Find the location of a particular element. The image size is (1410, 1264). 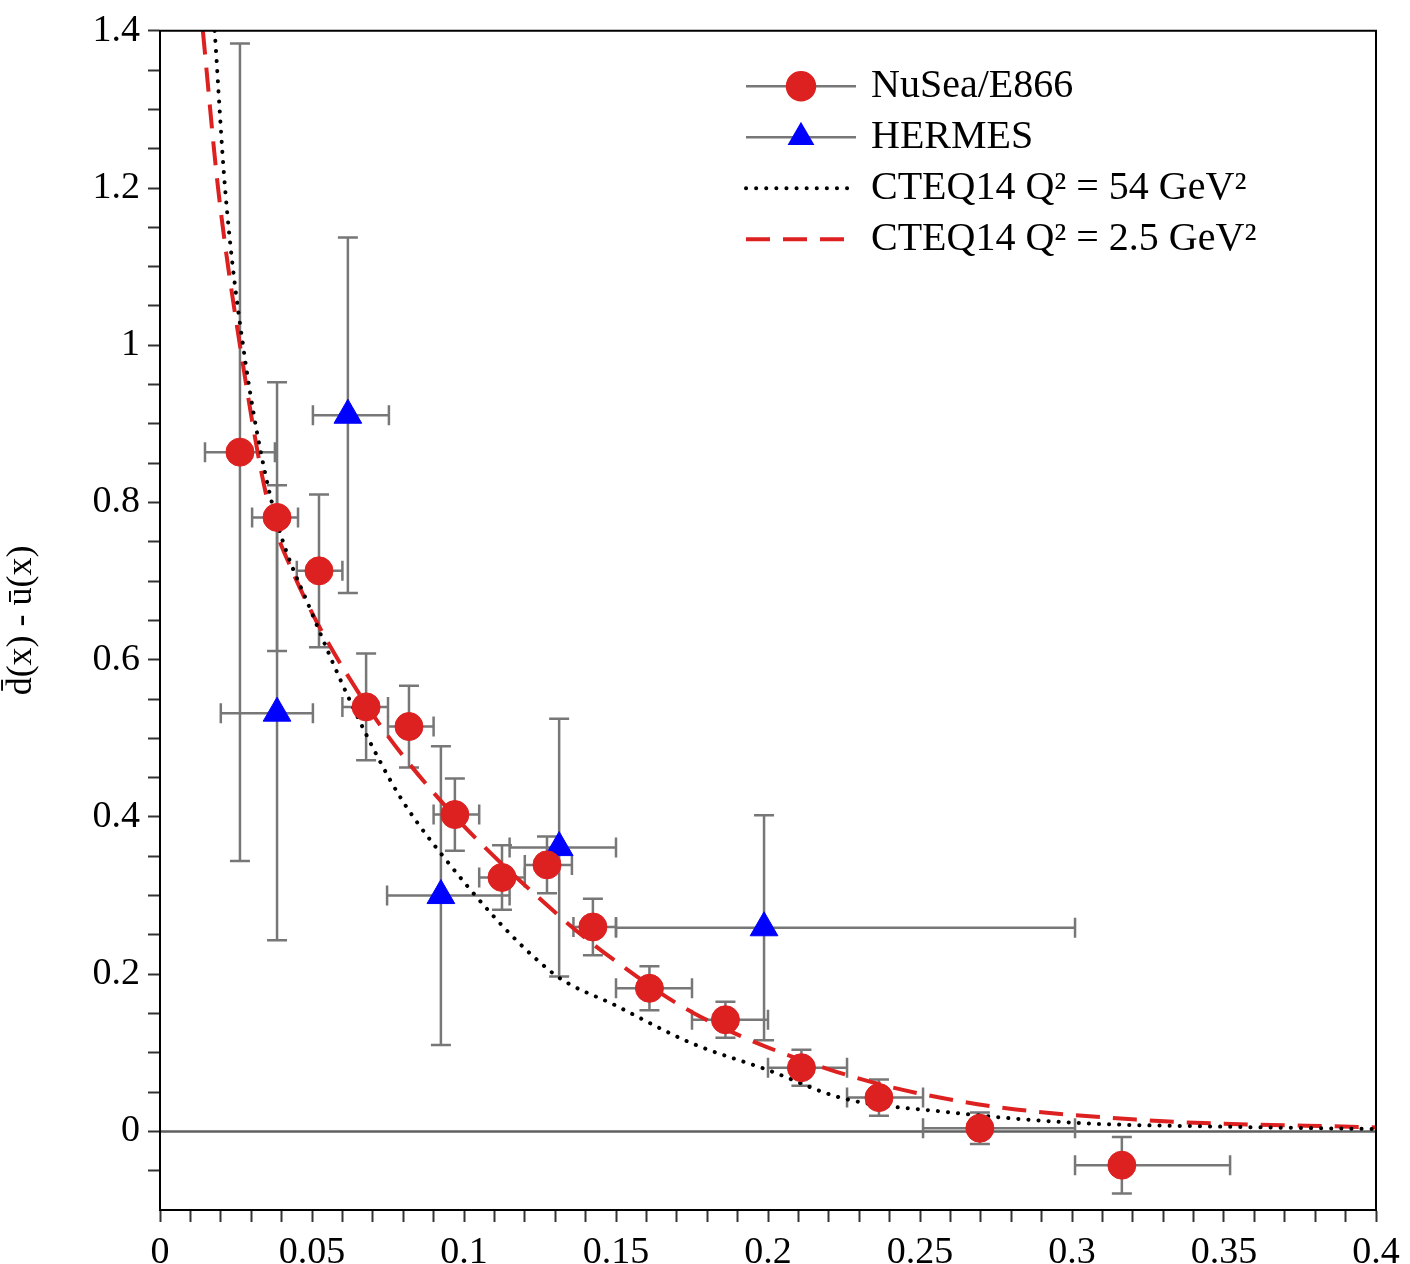

legend-label: CTEQ14 Q² = 2.5 GeV² is located at coordinates (1064, 236).